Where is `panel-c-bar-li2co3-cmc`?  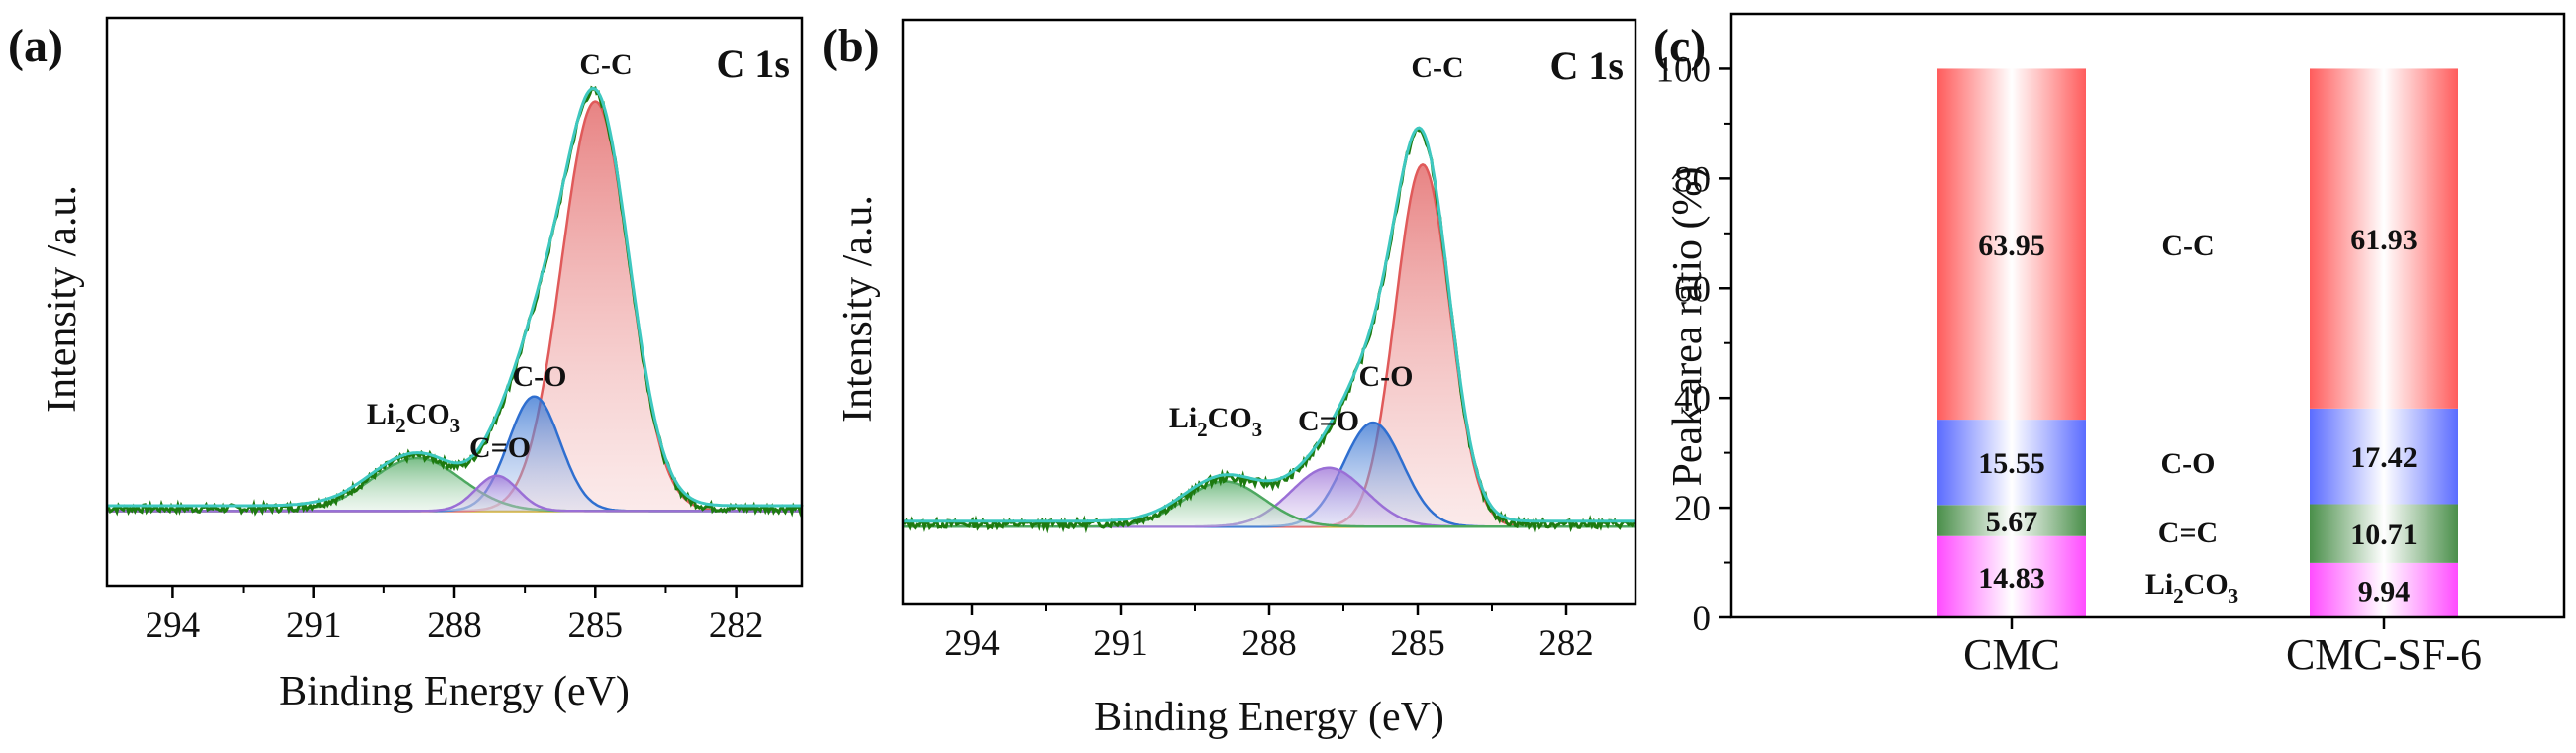
panel-c-bar-li2co3-cmc is located at coordinates (2011, 576).